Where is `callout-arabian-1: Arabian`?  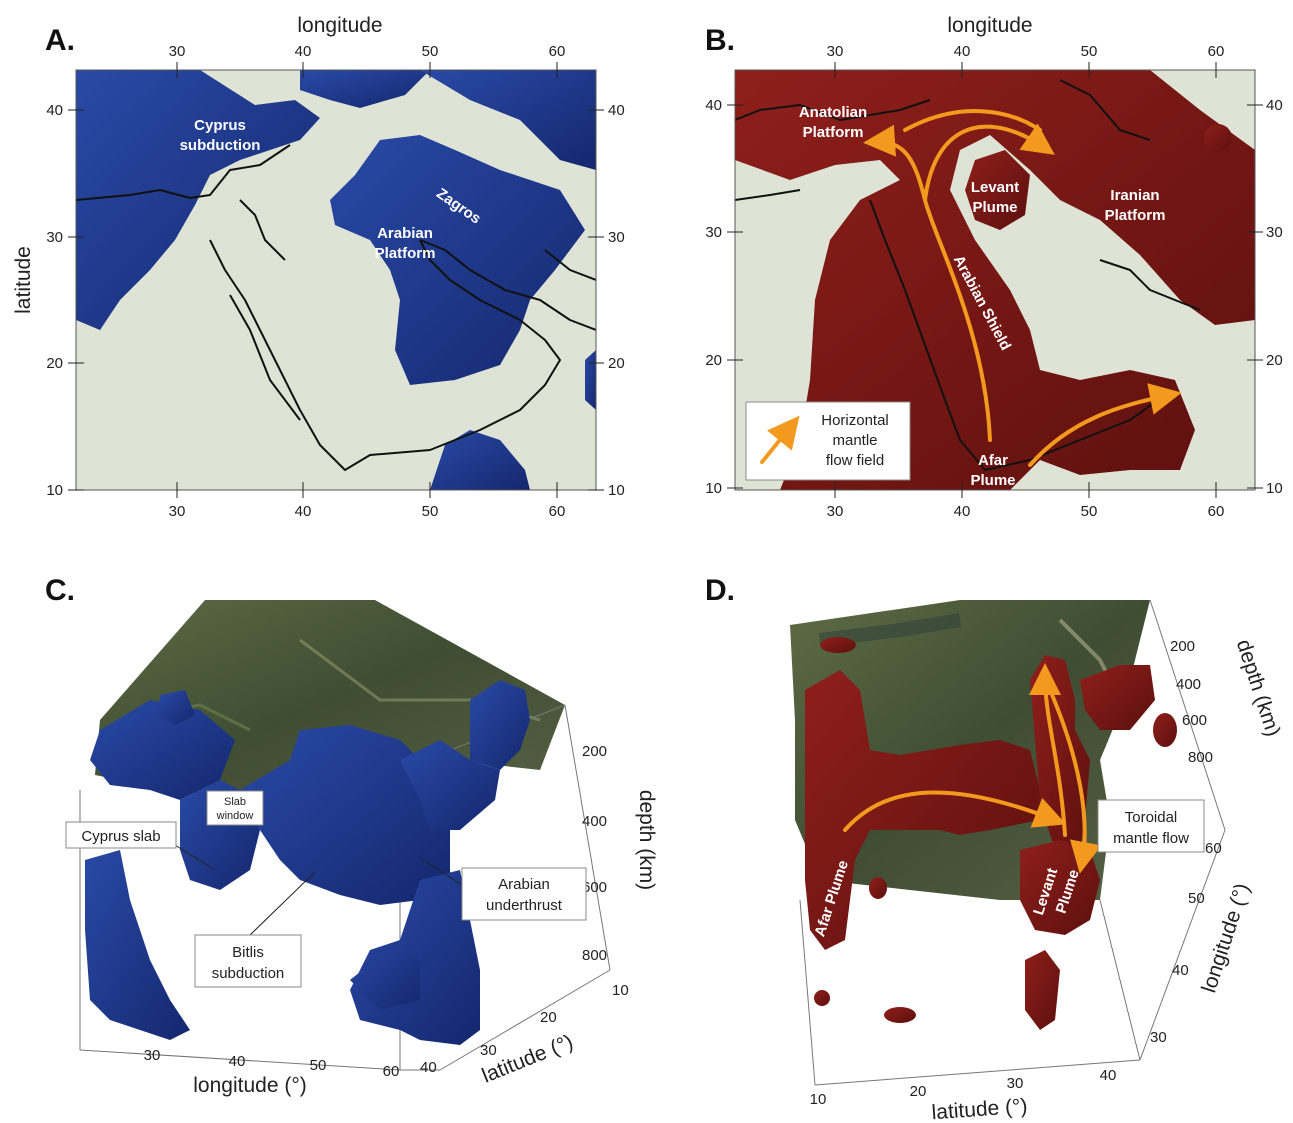
callout-arabian-1: Arabian is located at coordinates (524, 884).